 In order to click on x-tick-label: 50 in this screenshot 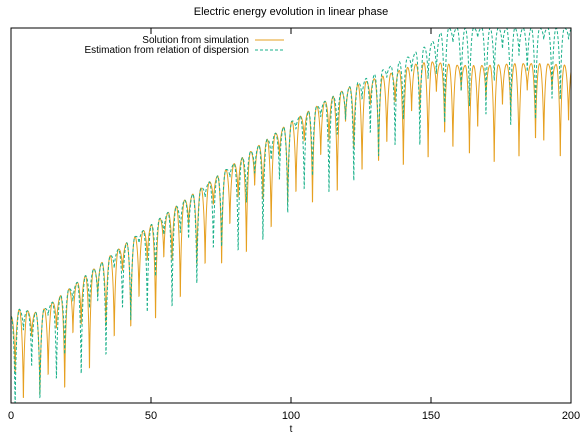, I will do `click(151, 416)`.